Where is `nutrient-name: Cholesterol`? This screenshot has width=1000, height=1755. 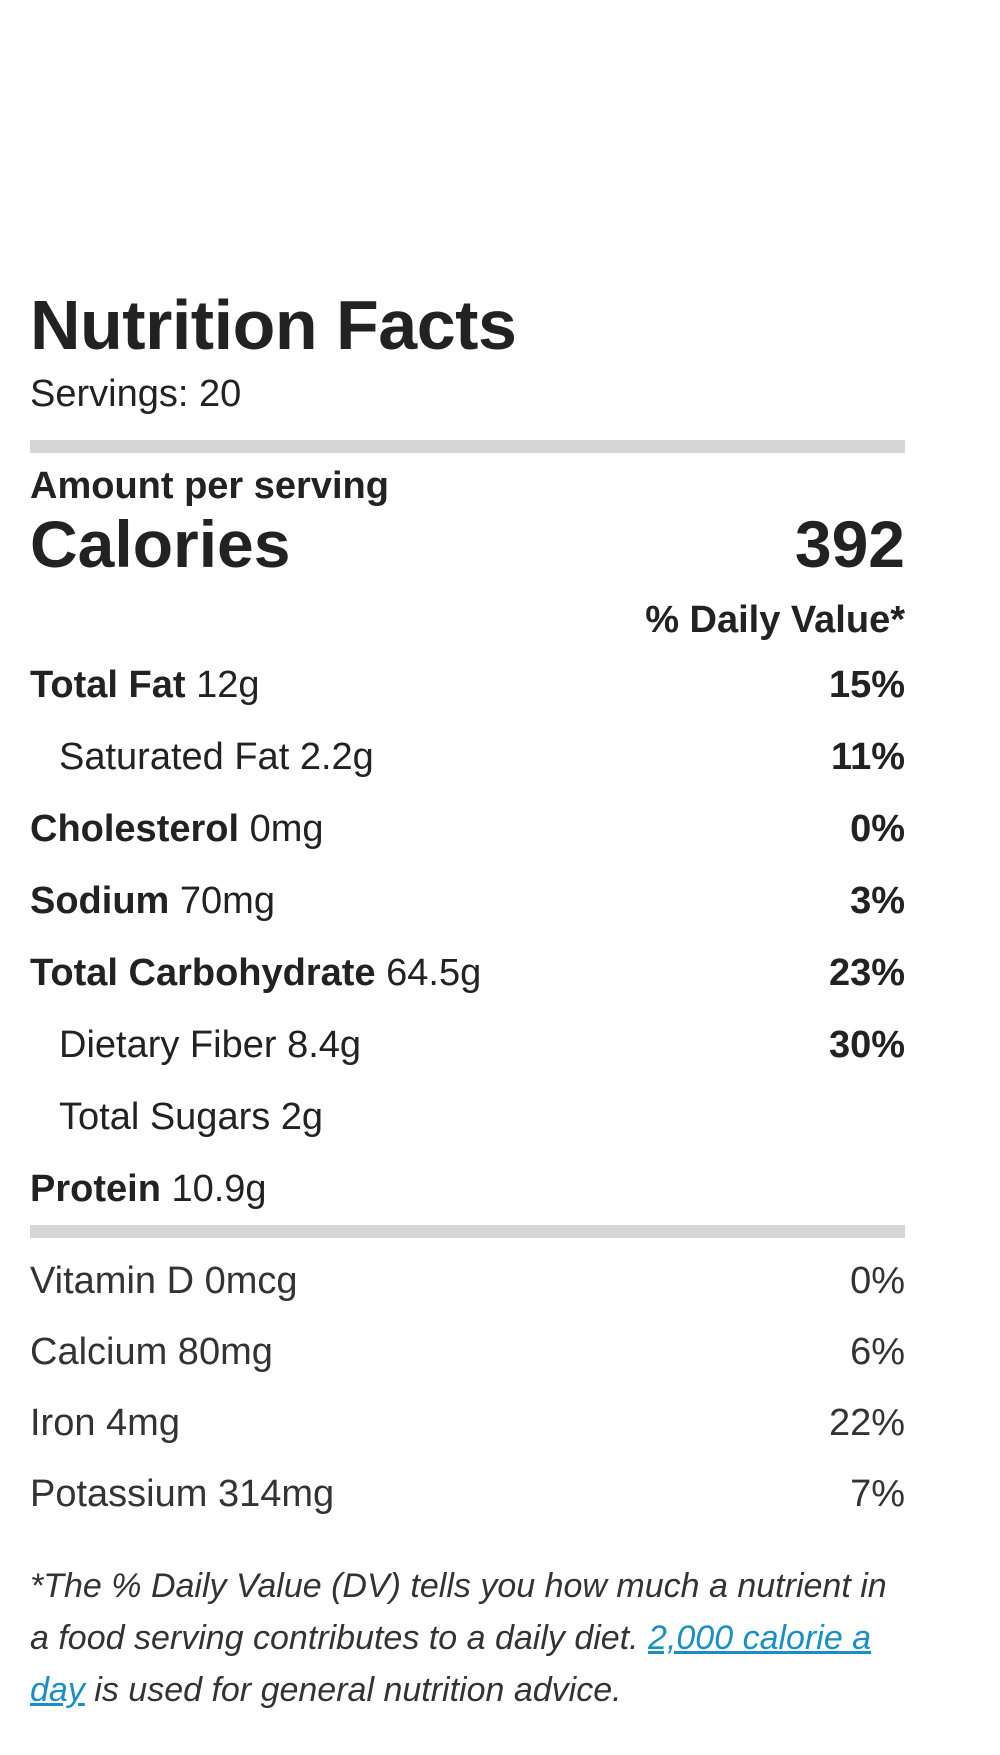
nutrient-name: Cholesterol is located at coordinates (135, 829).